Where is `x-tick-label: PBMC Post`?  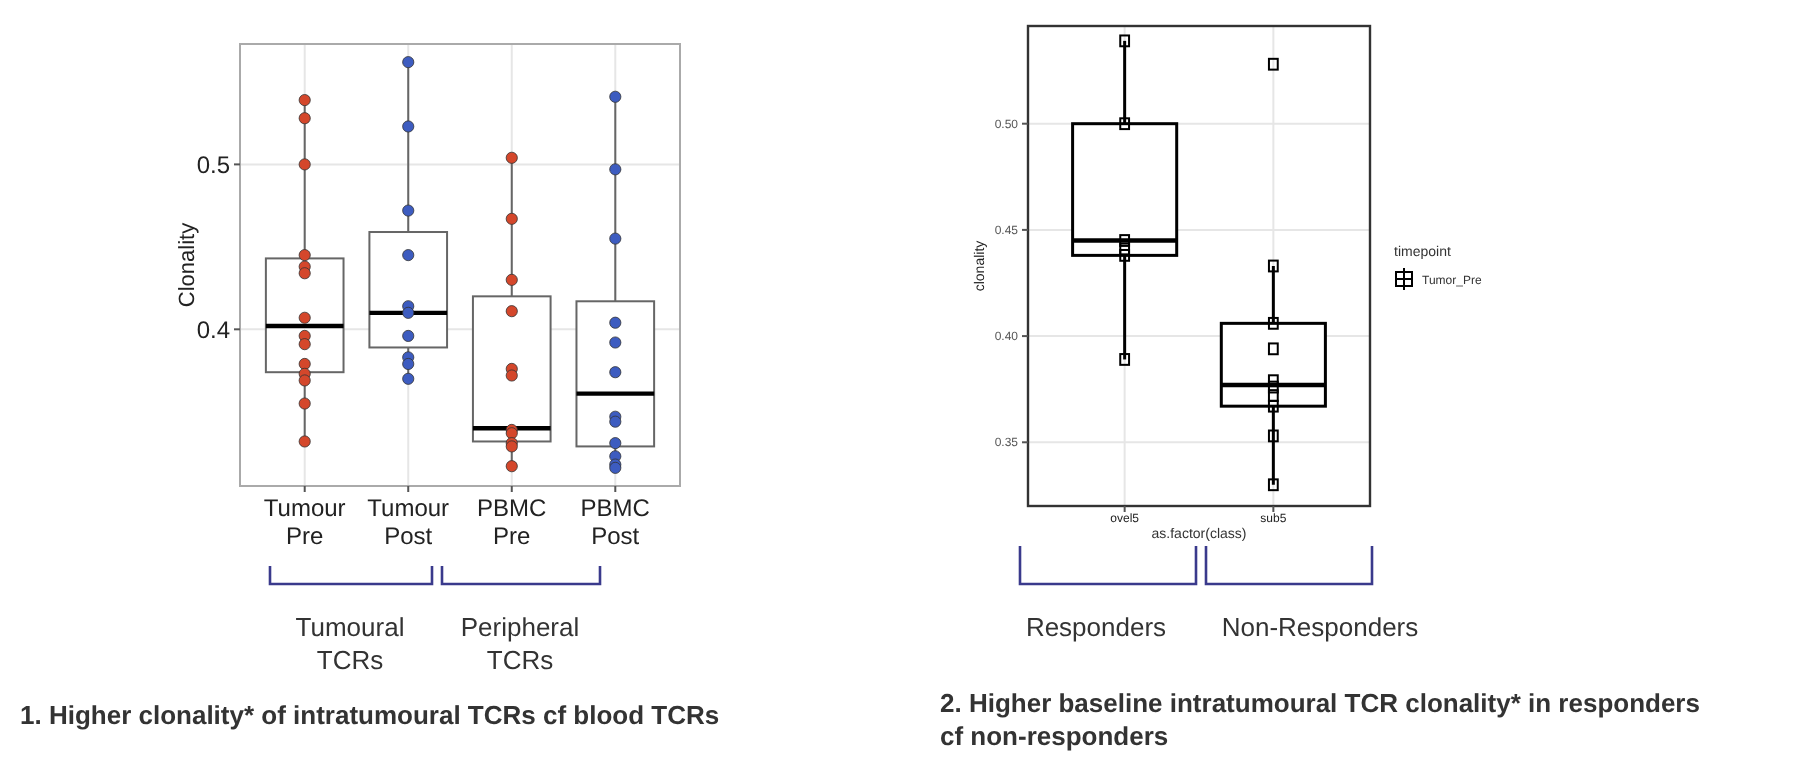
x-tick-label: PBMC Post is located at coordinates (615, 522).